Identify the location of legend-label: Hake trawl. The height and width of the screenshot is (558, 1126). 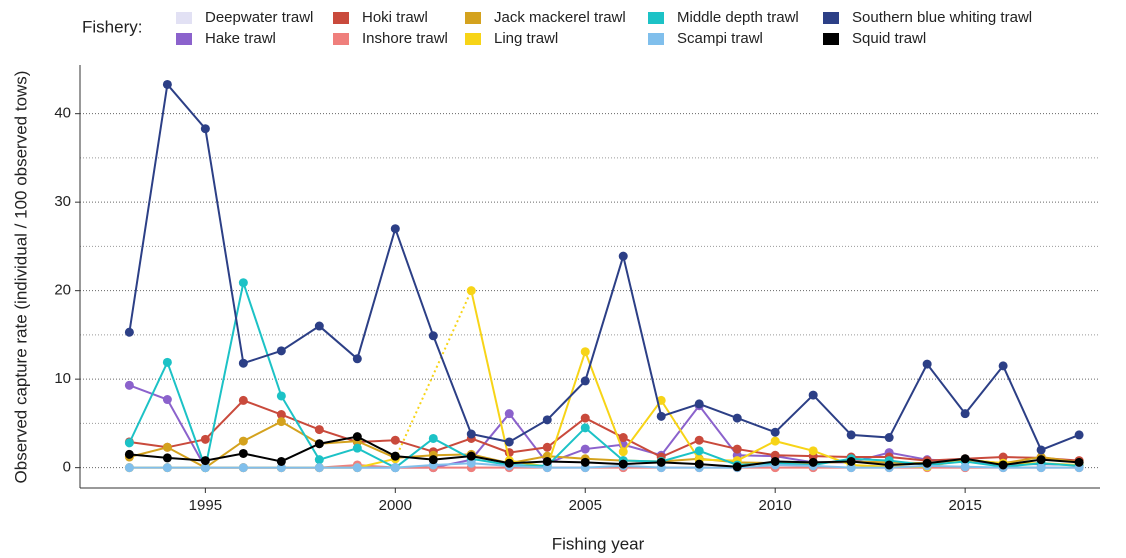
(240, 38).